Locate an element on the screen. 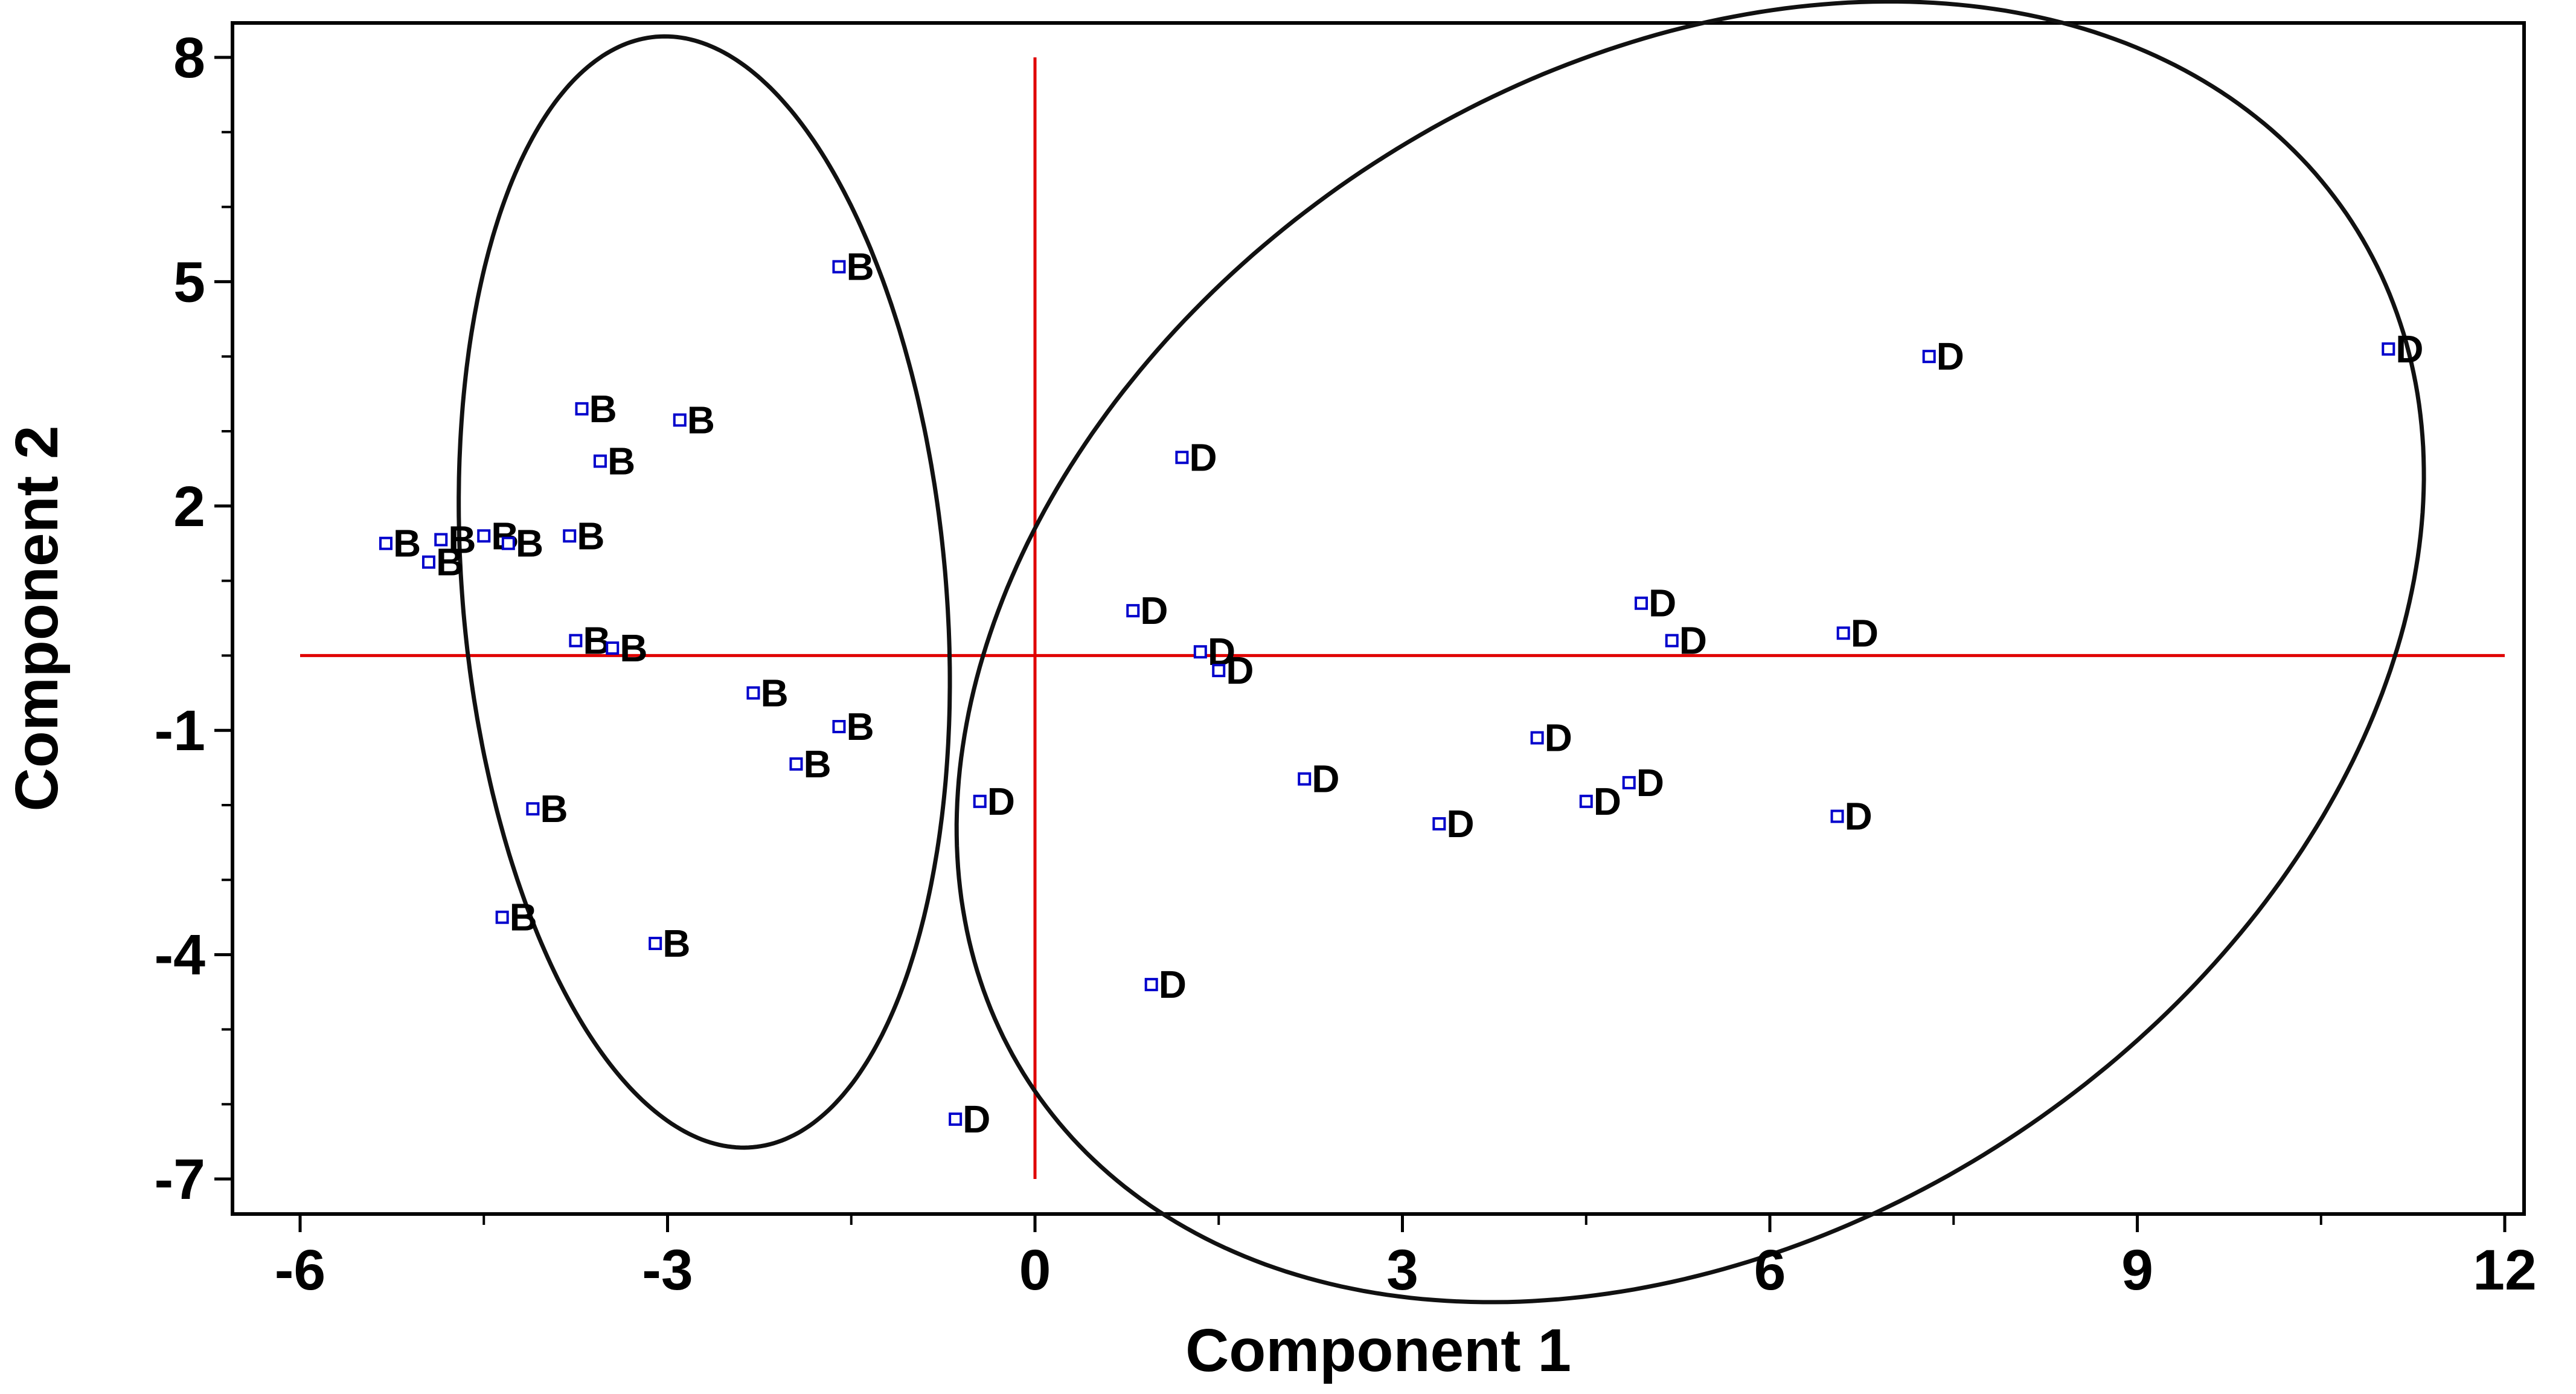  x-axis-ticks: -6 -3 0 3 6 9 12 is located at coordinates (1406, 1258).